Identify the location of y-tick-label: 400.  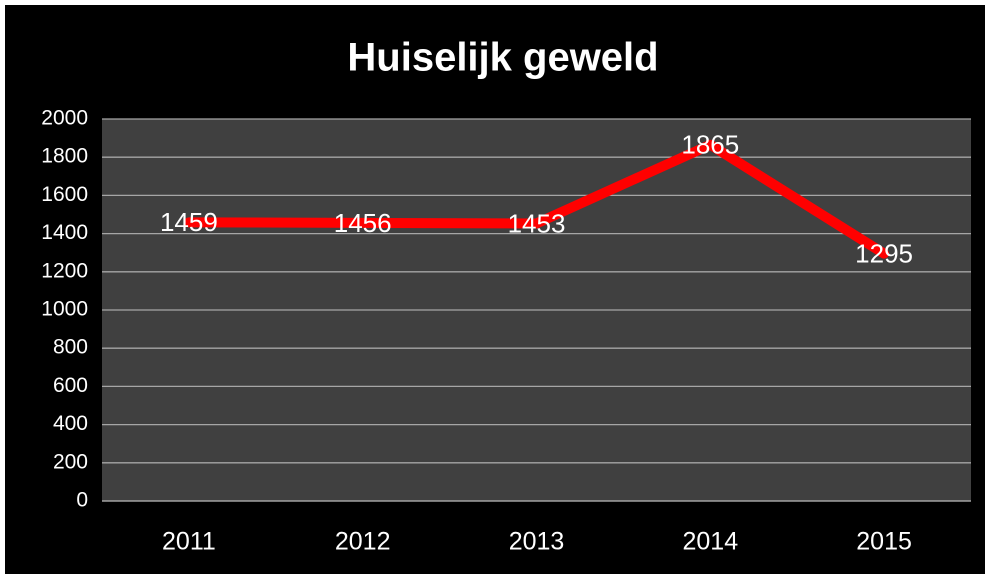
(70, 423).